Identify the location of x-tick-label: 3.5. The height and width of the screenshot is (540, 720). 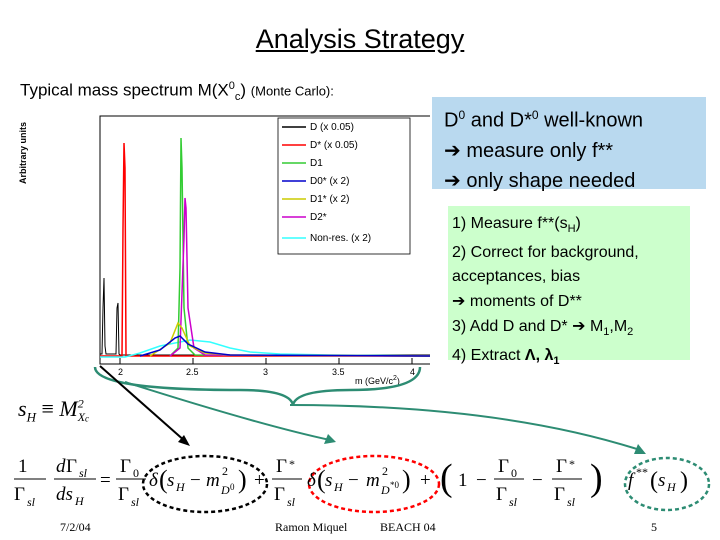
(338, 372).